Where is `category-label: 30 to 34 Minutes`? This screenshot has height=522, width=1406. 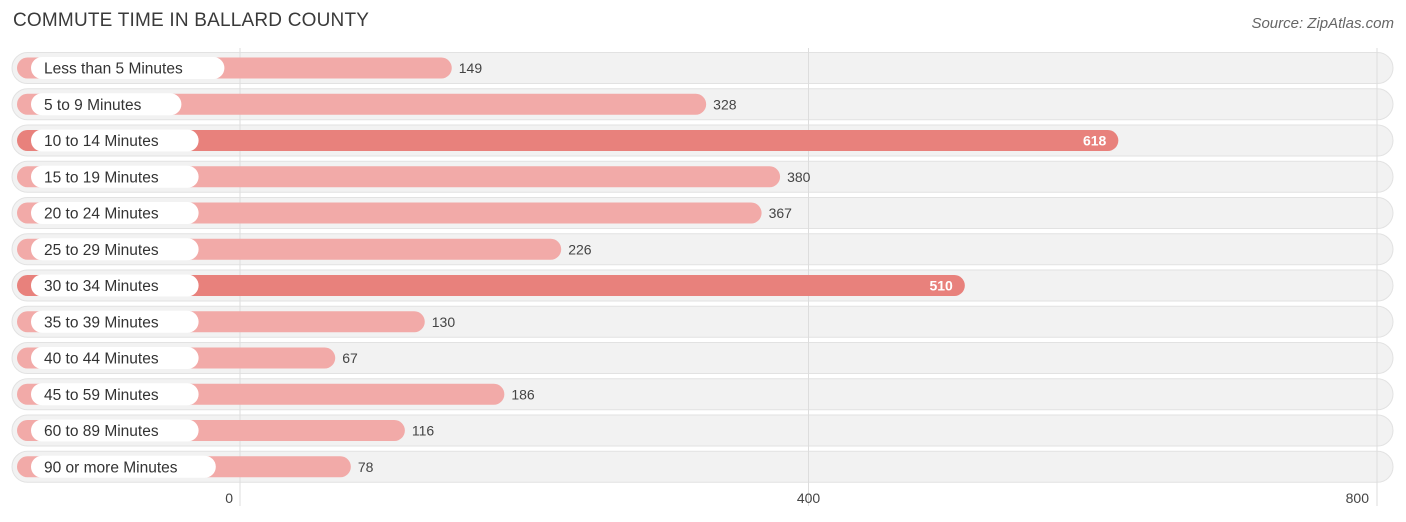 category-label: 30 to 34 Minutes is located at coordinates (101, 286).